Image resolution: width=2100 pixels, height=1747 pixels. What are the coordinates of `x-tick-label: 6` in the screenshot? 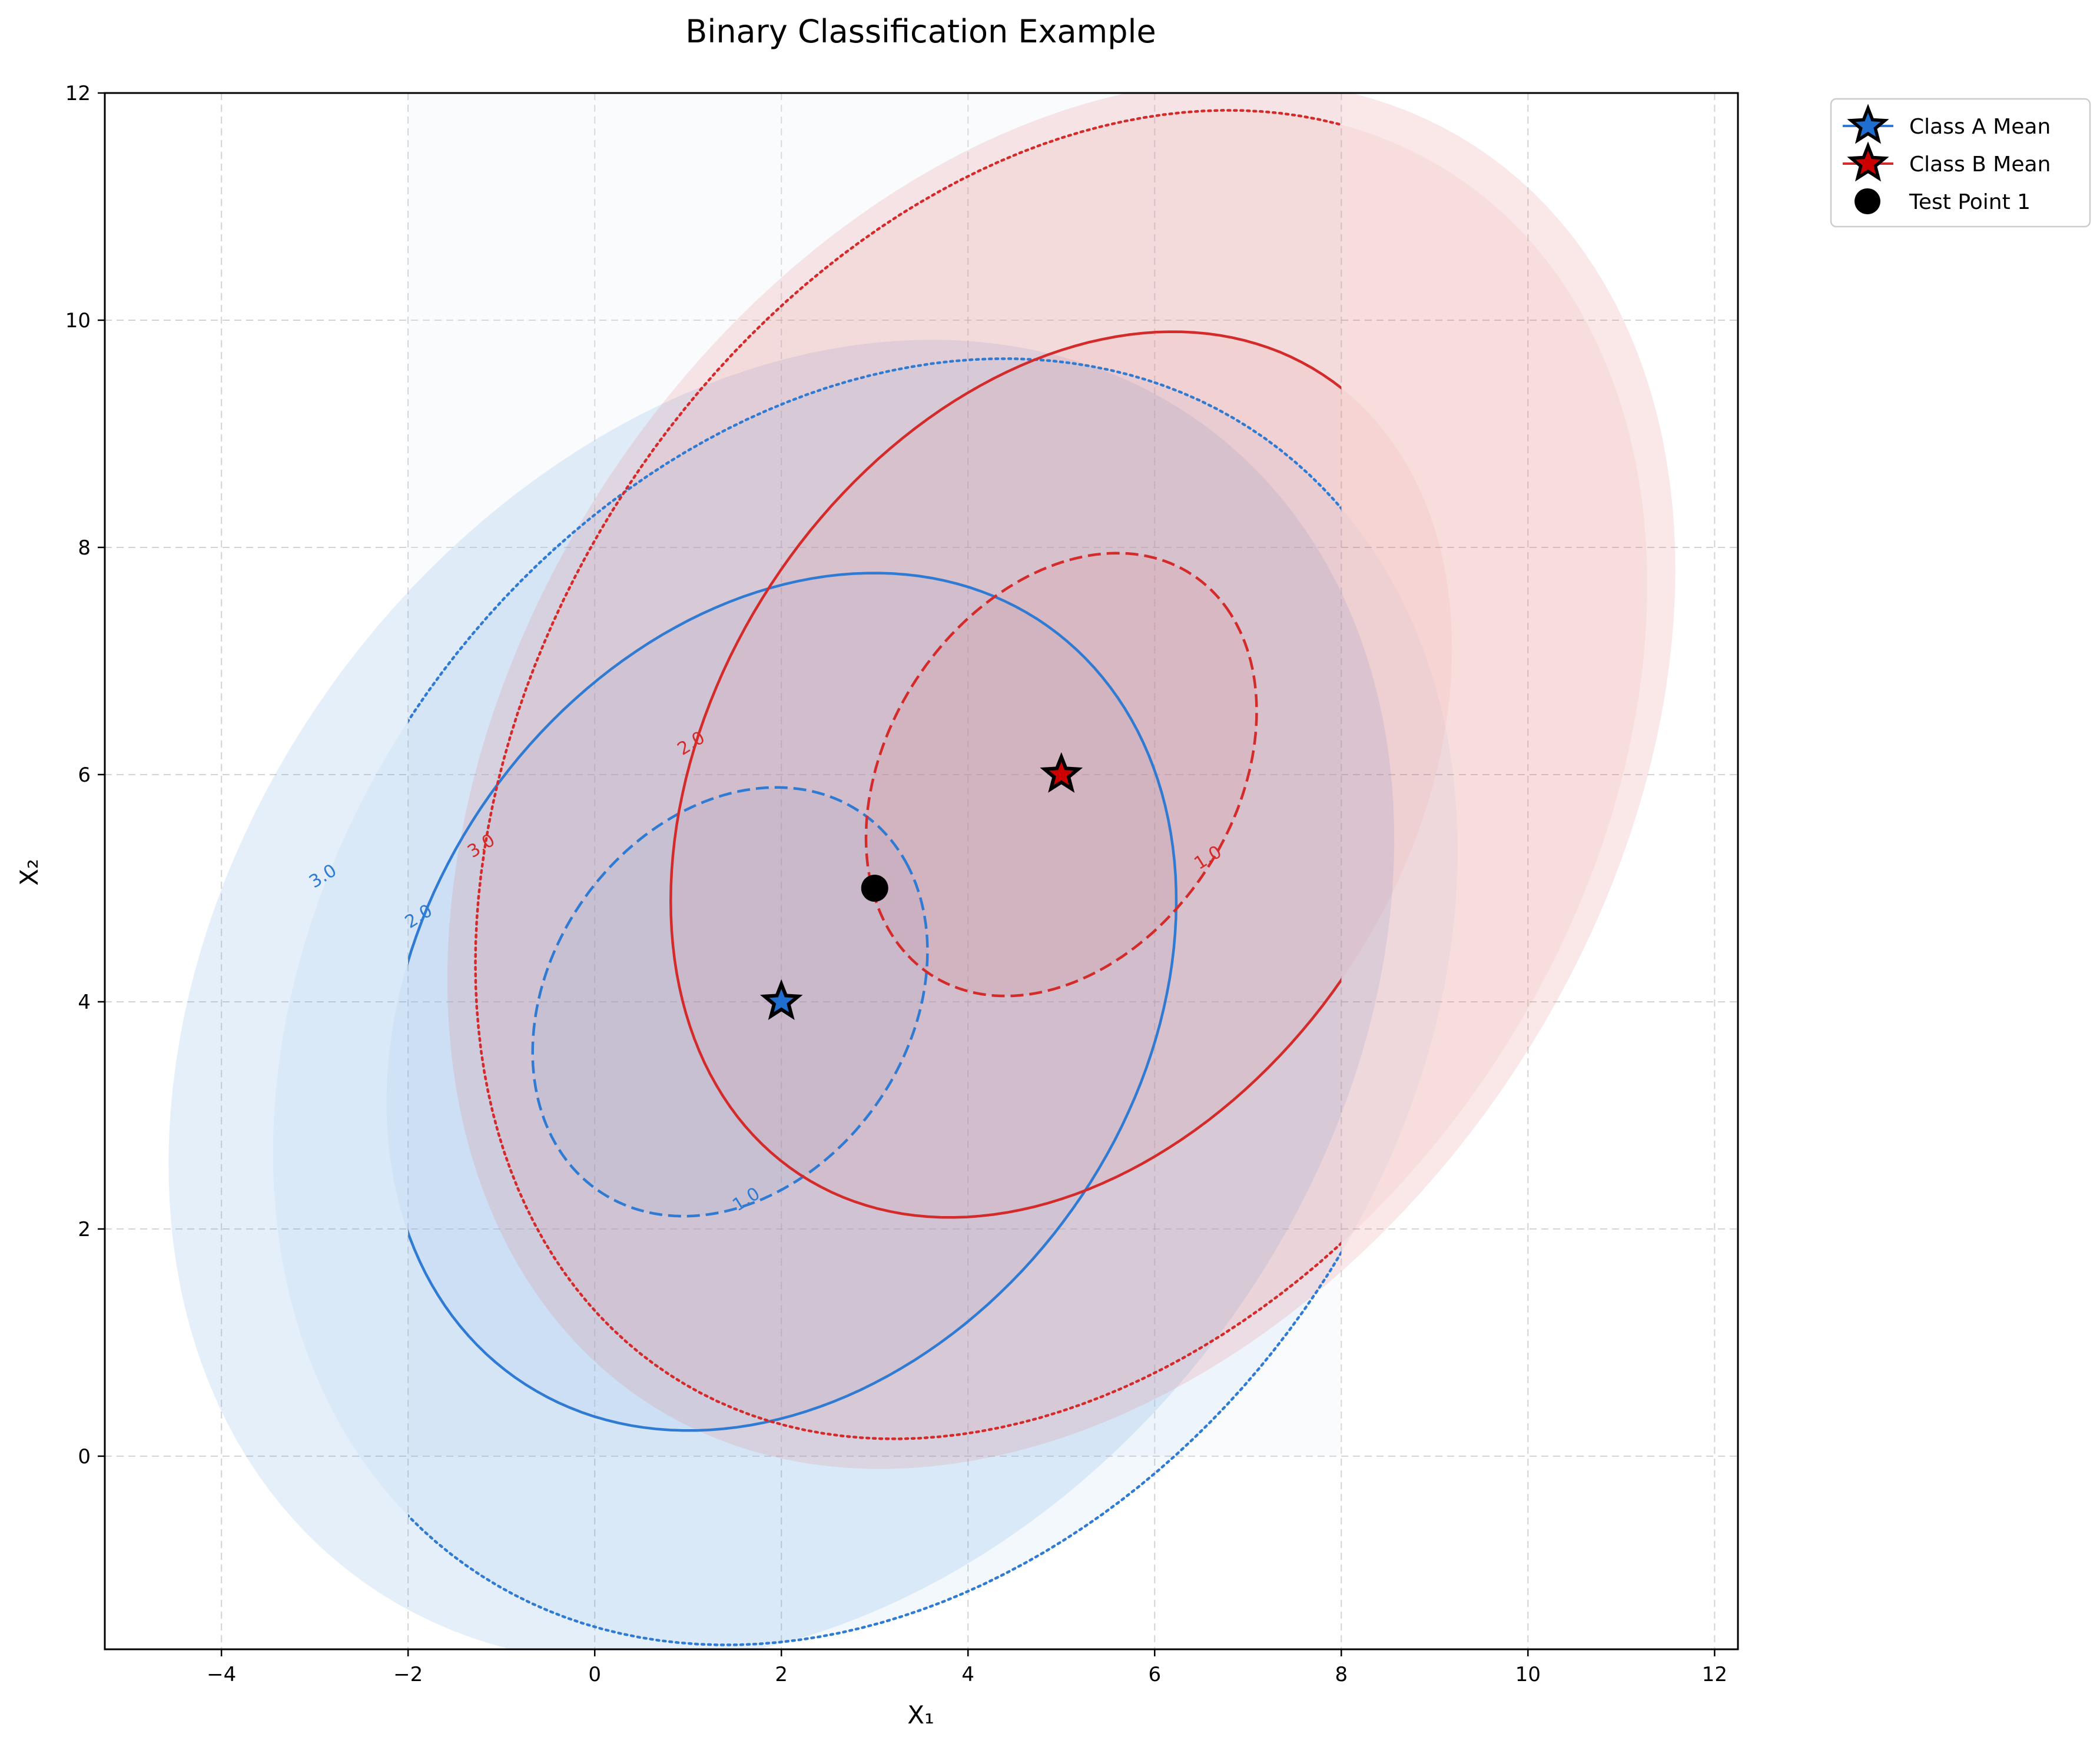 It's located at (1154, 1674).